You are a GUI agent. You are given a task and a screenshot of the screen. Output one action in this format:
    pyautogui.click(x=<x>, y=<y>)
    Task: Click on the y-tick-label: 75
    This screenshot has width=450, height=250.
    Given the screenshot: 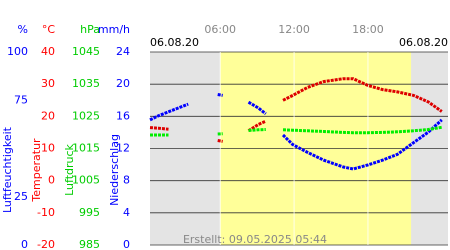 What is the action you would take?
    pyautogui.click(x=21, y=99)
    